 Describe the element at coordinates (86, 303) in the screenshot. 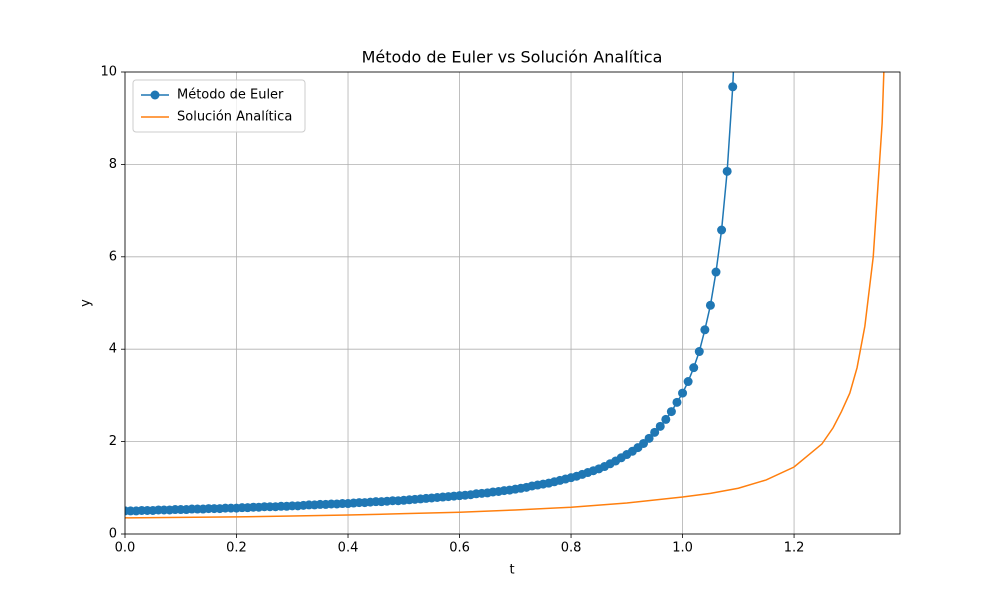

I see `y-axis-label: y` at that location.